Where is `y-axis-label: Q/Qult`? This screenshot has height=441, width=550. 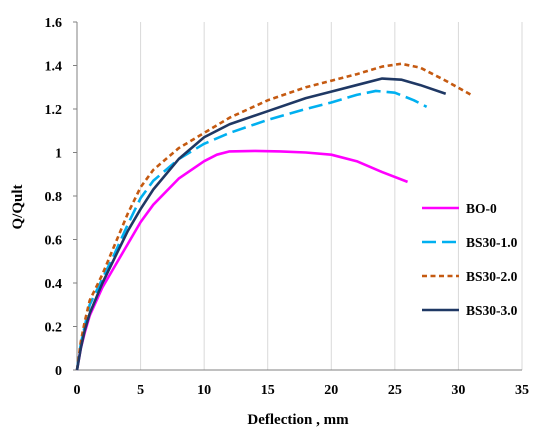
y-axis-label: Q/Qult is located at coordinates (18, 206).